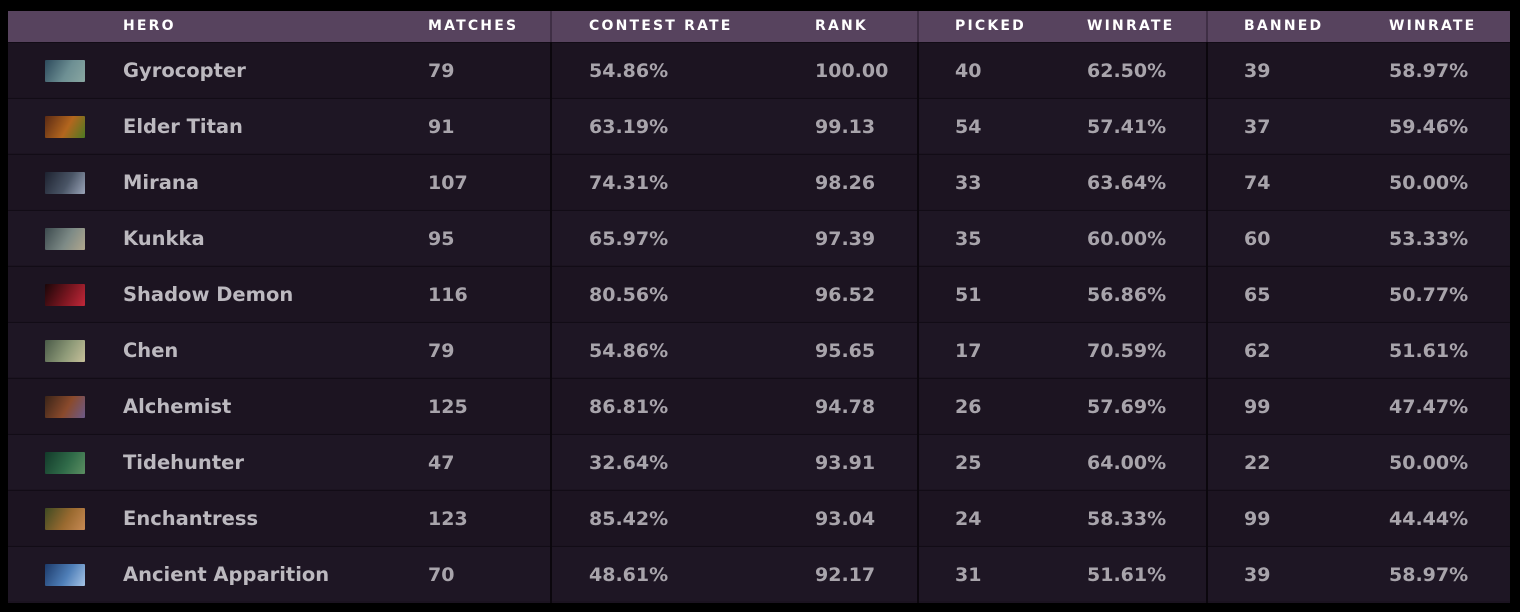  What do you see at coordinates (845, 575) in the screenshot?
I see `rank-value: 92.17` at bounding box center [845, 575].